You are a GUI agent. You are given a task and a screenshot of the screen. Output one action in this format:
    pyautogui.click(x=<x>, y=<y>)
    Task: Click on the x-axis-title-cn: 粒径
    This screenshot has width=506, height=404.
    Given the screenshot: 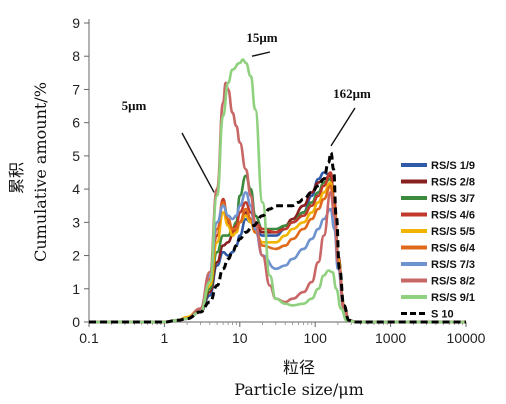 What is the action you would take?
    pyautogui.click(x=299, y=367)
    